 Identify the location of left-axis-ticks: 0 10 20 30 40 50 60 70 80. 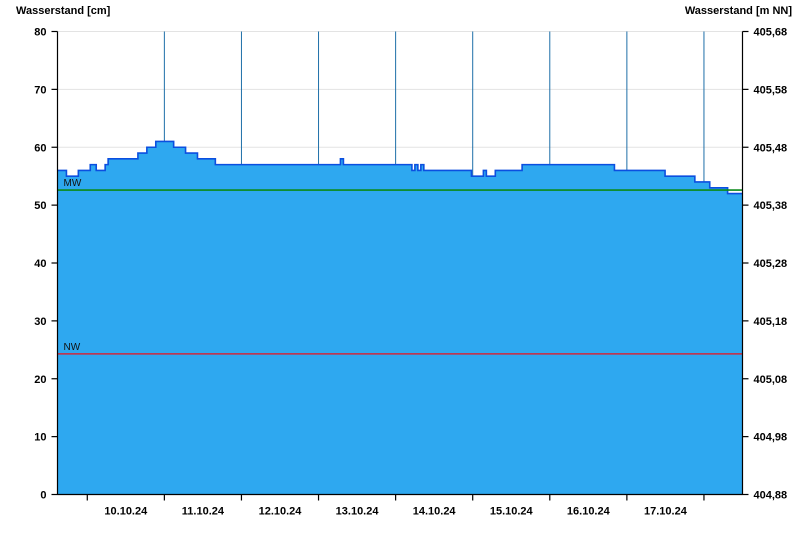
(46, 264).